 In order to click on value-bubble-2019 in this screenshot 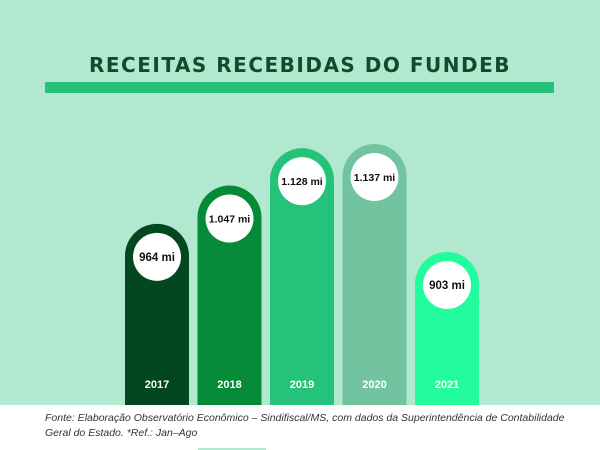, I will do `click(302, 181)`.